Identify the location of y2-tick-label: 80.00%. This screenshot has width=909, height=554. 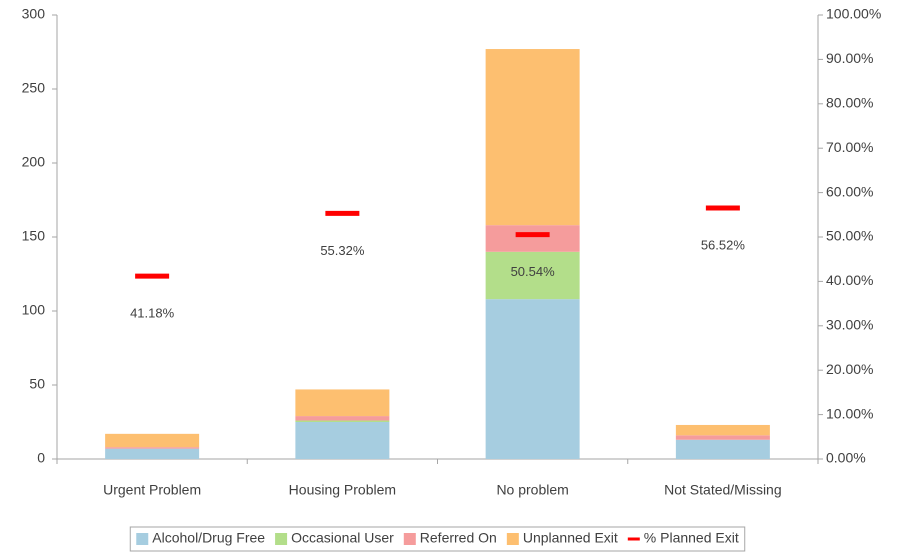
(849, 103).